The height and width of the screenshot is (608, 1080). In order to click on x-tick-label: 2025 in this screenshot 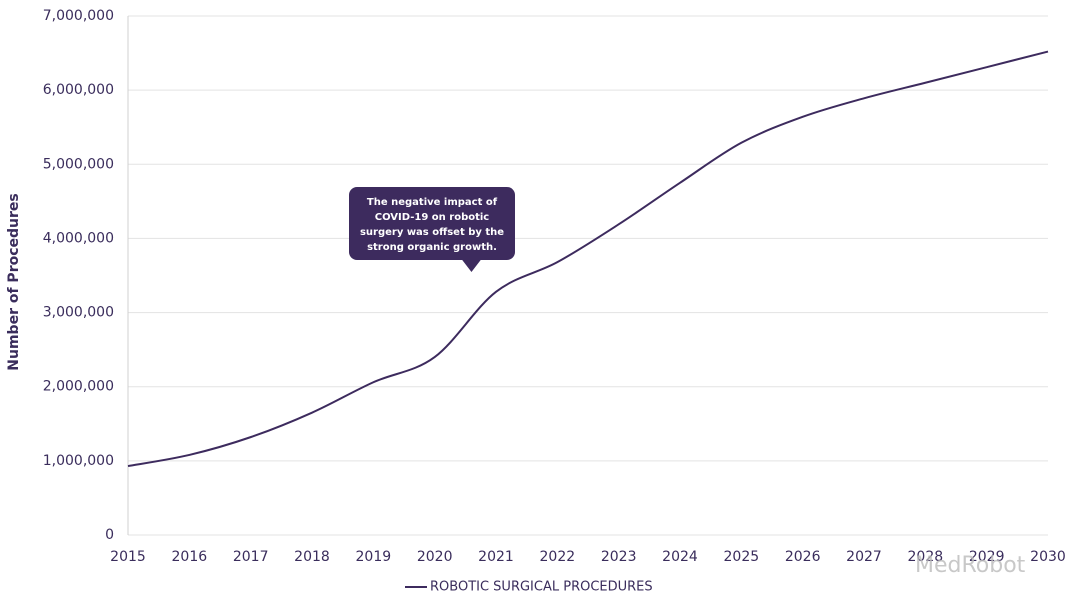, I will do `click(742, 557)`.